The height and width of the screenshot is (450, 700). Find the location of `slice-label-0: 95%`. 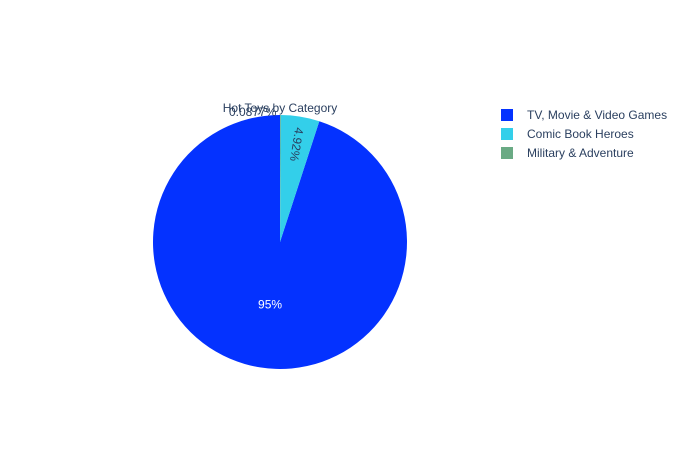

slice-label-0: 95% is located at coordinates (270, 305).